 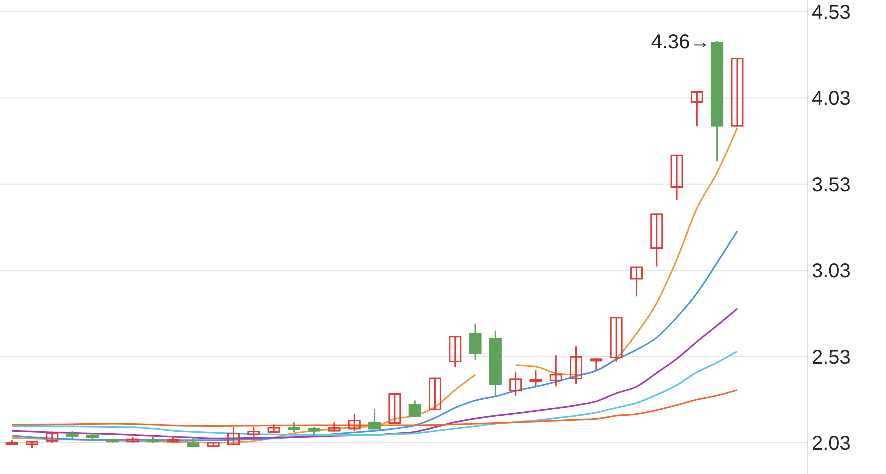 What do you see at coordinates (831, 185) in the screenshot?
I see `y-tick-label: 3.53` at bounding box center [831, 185].